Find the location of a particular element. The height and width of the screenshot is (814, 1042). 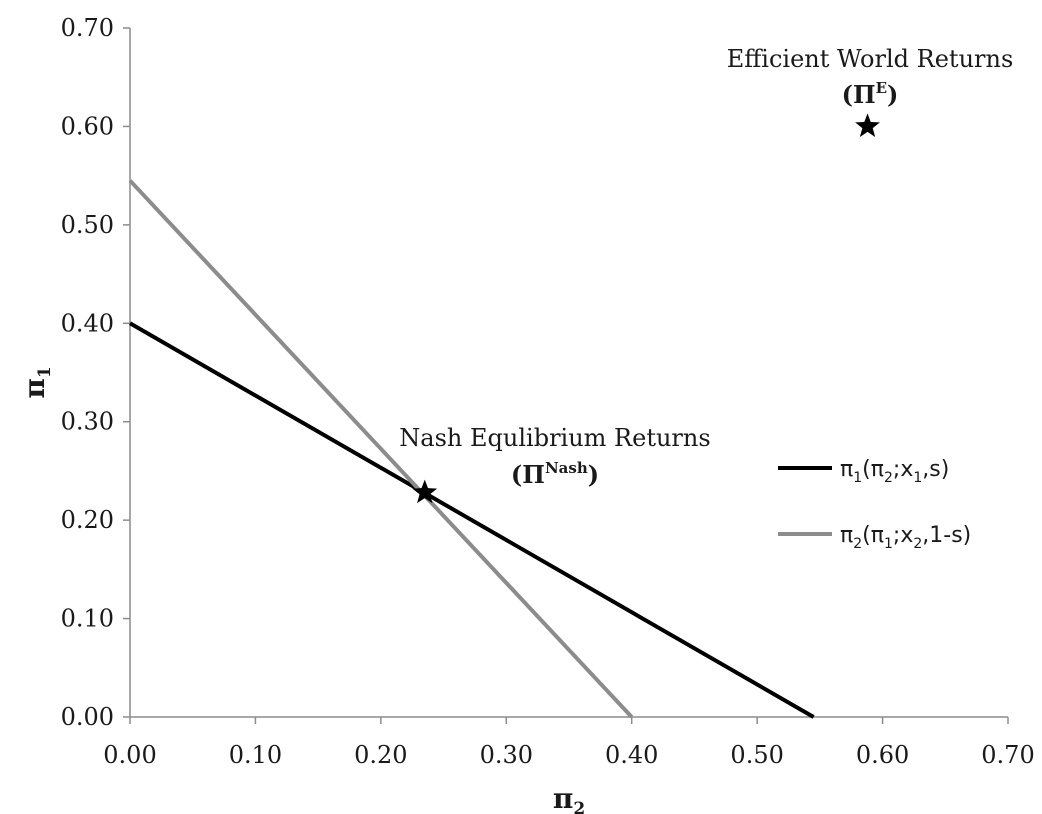

y-axis-title-sub: 1 is located at coordinates (45, 372).